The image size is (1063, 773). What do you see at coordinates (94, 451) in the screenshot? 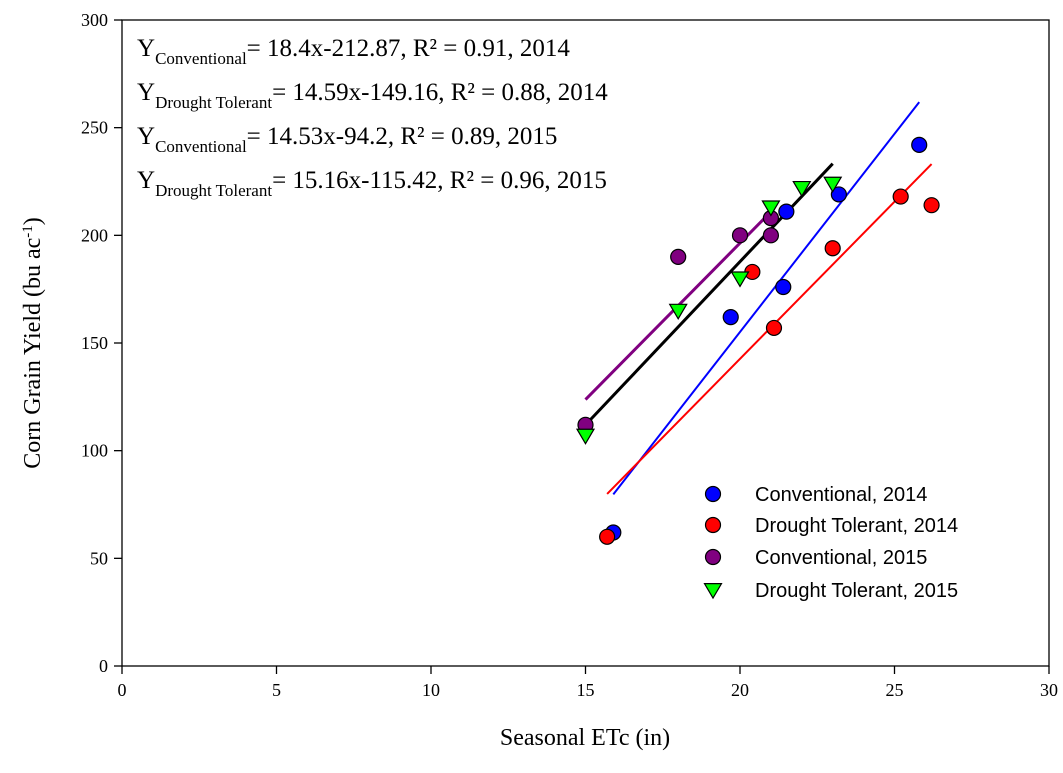
I see `y-tick-label: 100` at bounding box center [94, 451].